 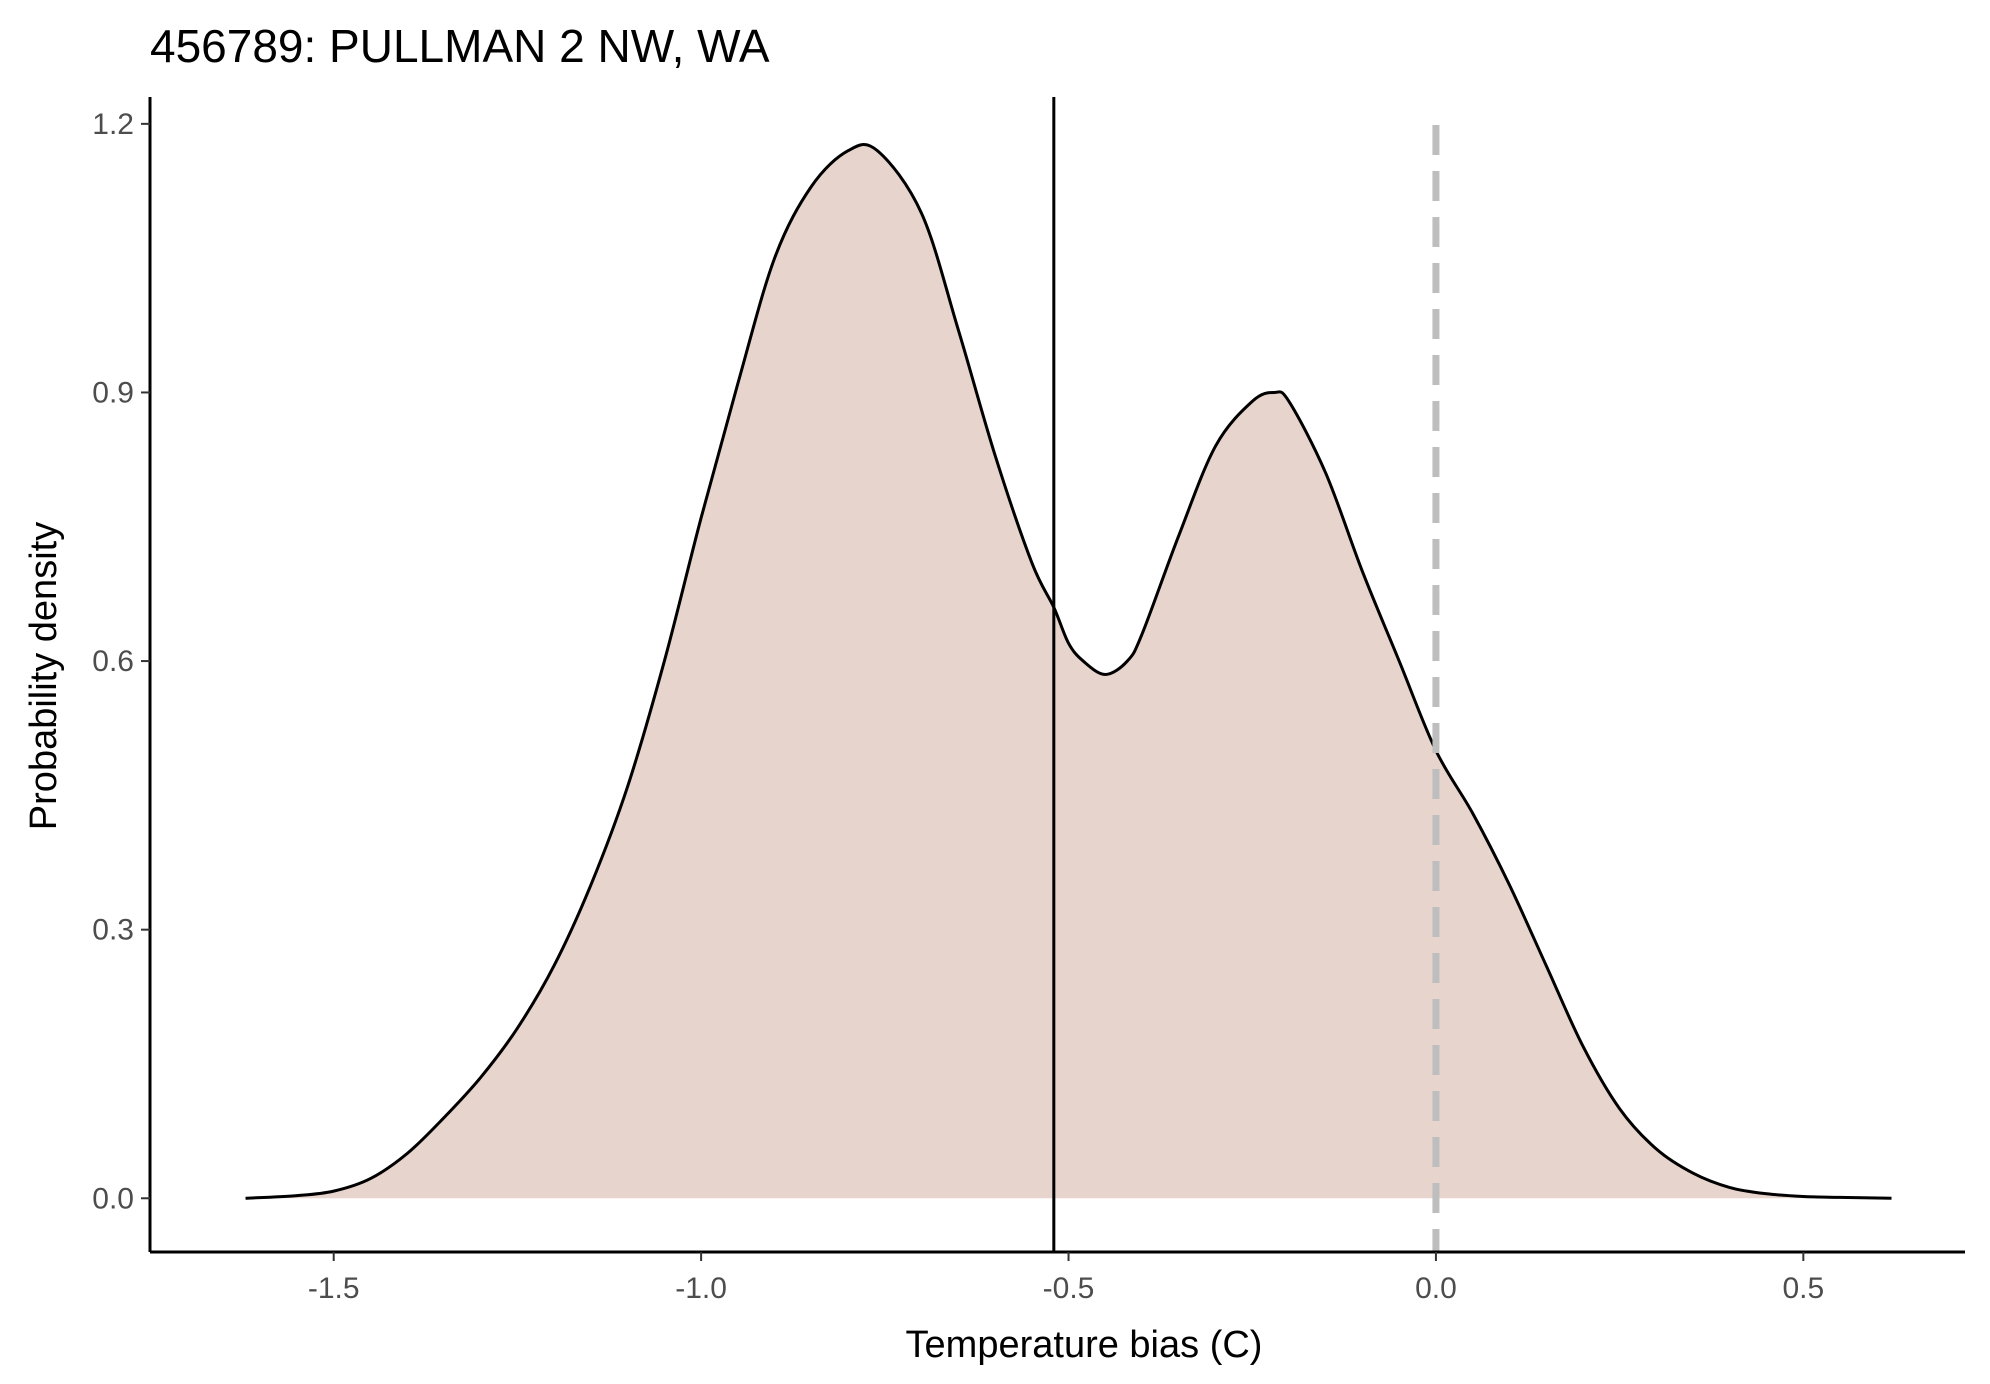 I want to click on chart-title: 456789: PULLMAN 2 NW, WA, so click(x=460, y=46).